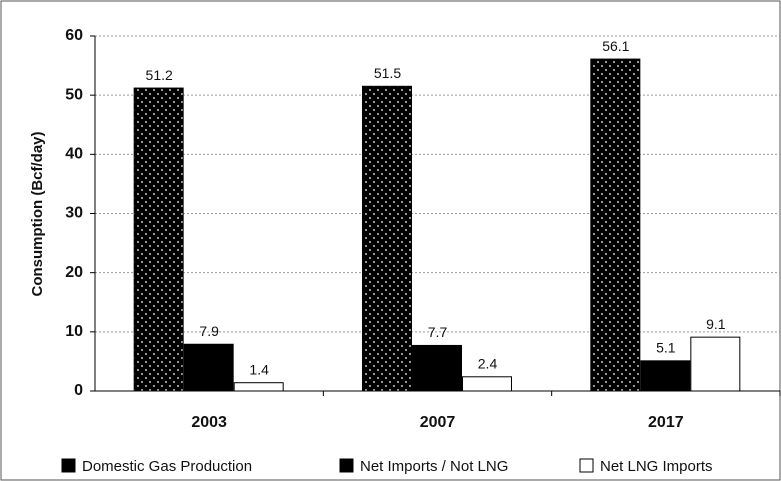  What do you see at coordinates (666, 422) in the screenshot?
I see `x-tick-label: 2017` at bounding box center [666, 422].